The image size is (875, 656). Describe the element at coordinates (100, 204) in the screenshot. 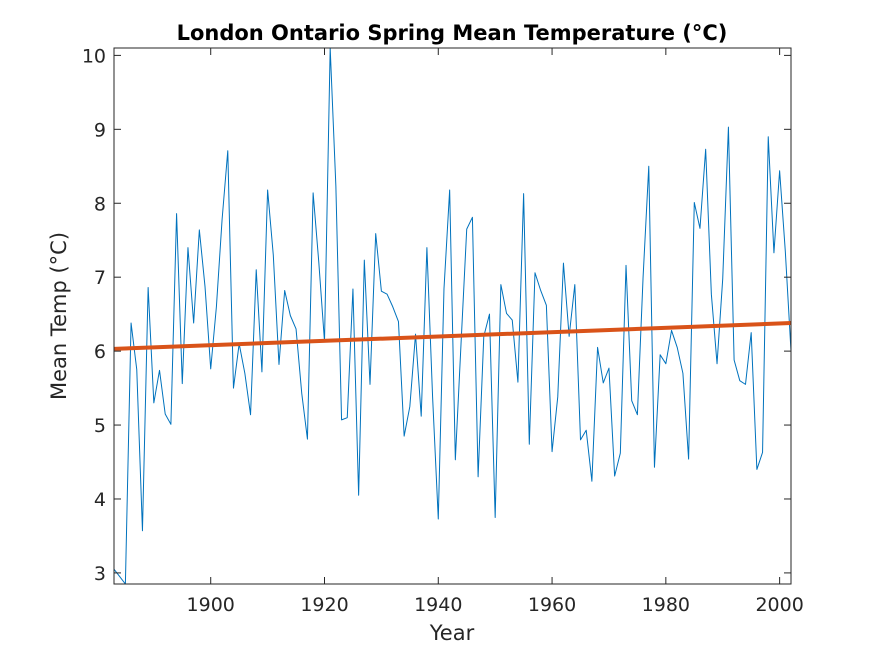

I see `y-tick-label: 8` at that location.